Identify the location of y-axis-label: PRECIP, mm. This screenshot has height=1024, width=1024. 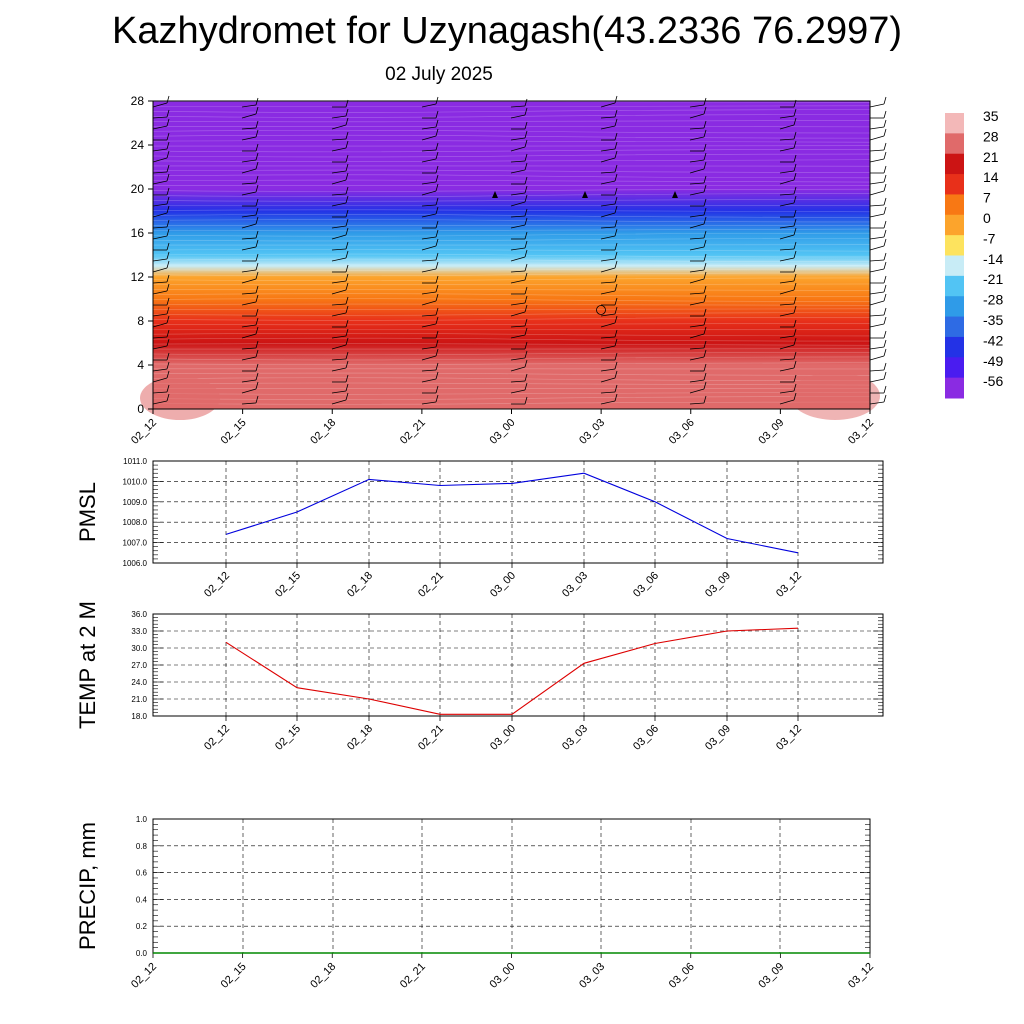
(87, 886).